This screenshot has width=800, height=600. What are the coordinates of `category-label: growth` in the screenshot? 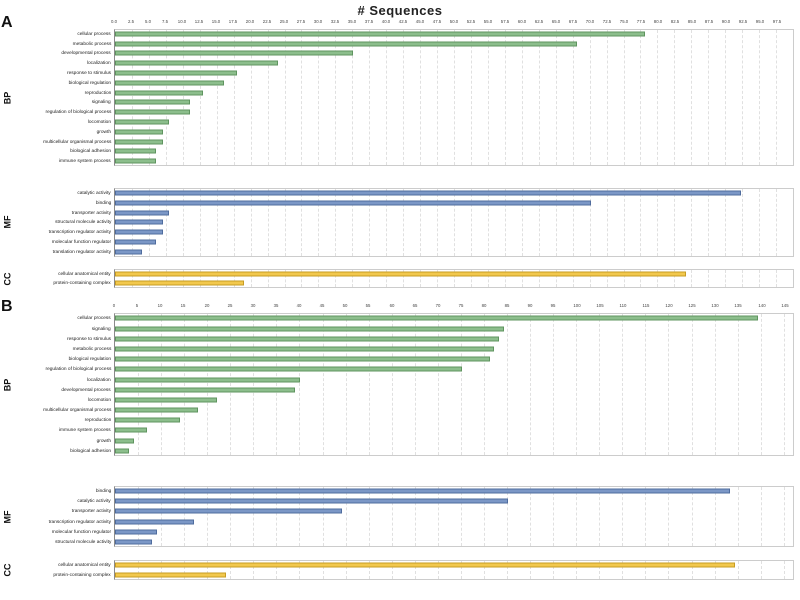 It's located at (64, 441).